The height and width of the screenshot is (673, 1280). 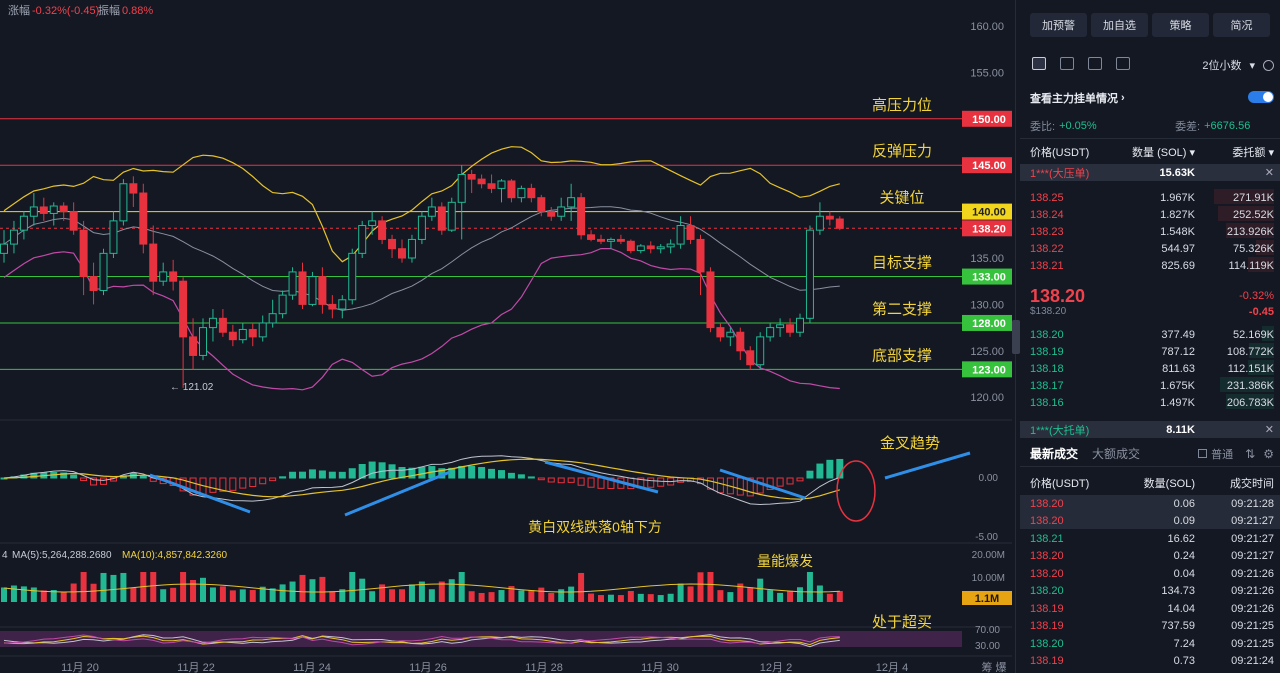 What do you see at coordinates (1123, 63) in the screenshot?
I see `view-expand-icon` at bounding box center [1123, 63].